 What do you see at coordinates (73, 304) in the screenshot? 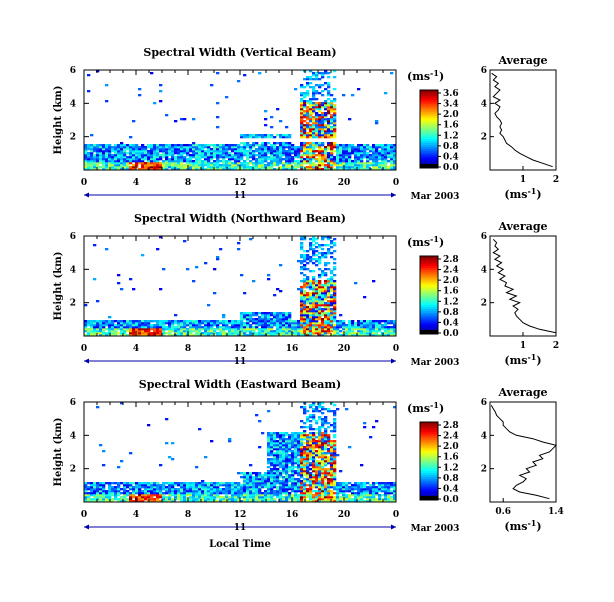
I see `y-tick-label: 2` at bounding box center [73, 304].